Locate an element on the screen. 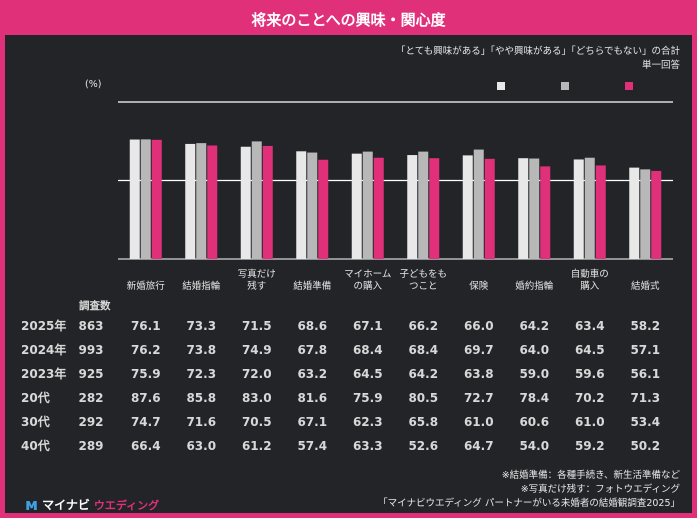  category-label: 保険 is located at coordinates (479, 287).